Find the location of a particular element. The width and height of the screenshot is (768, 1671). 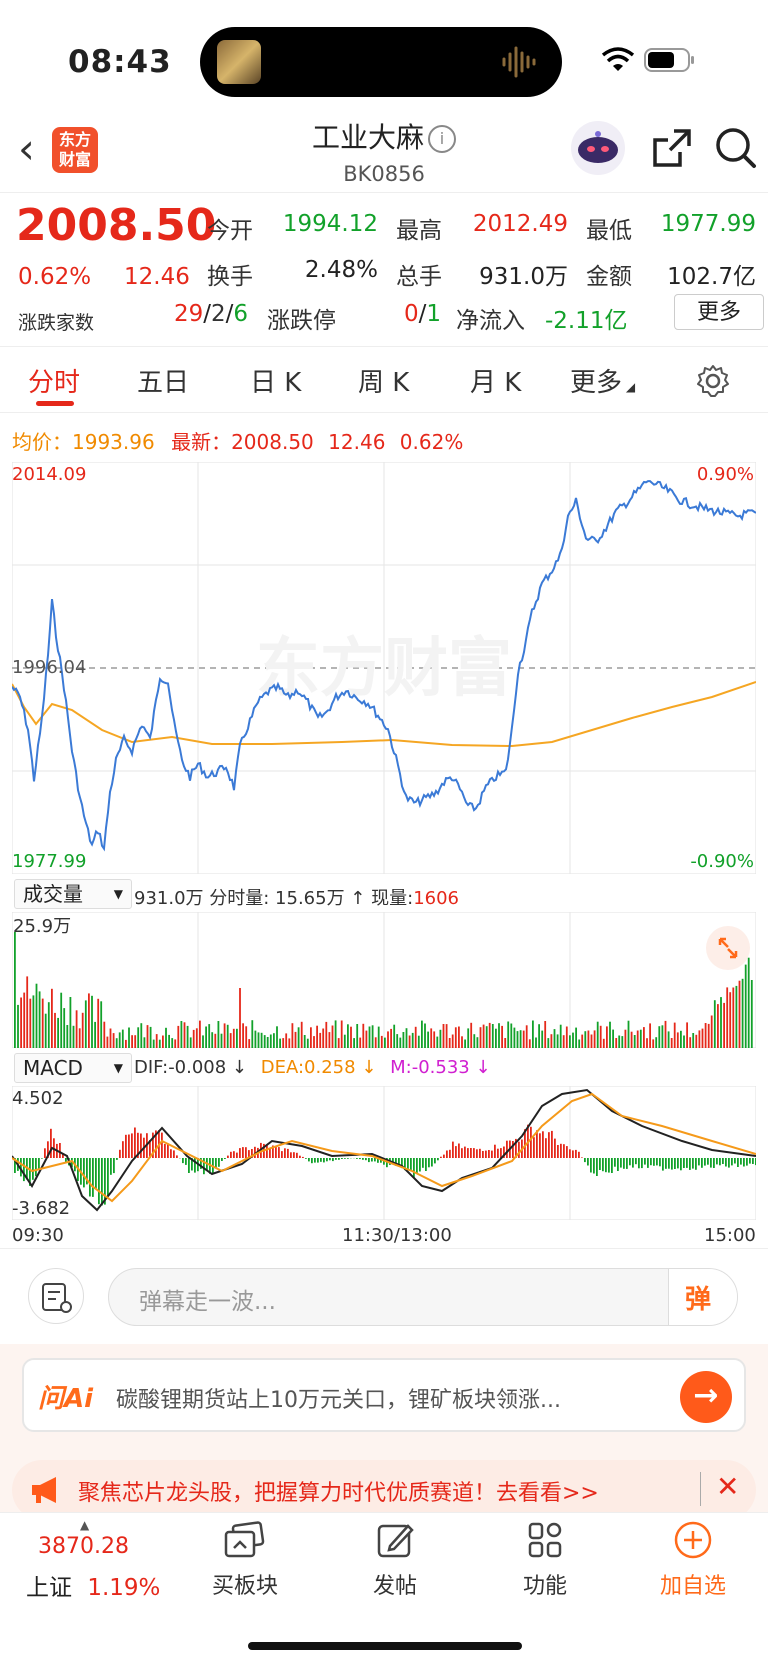

search-icon is located at coordinates (736, 148).